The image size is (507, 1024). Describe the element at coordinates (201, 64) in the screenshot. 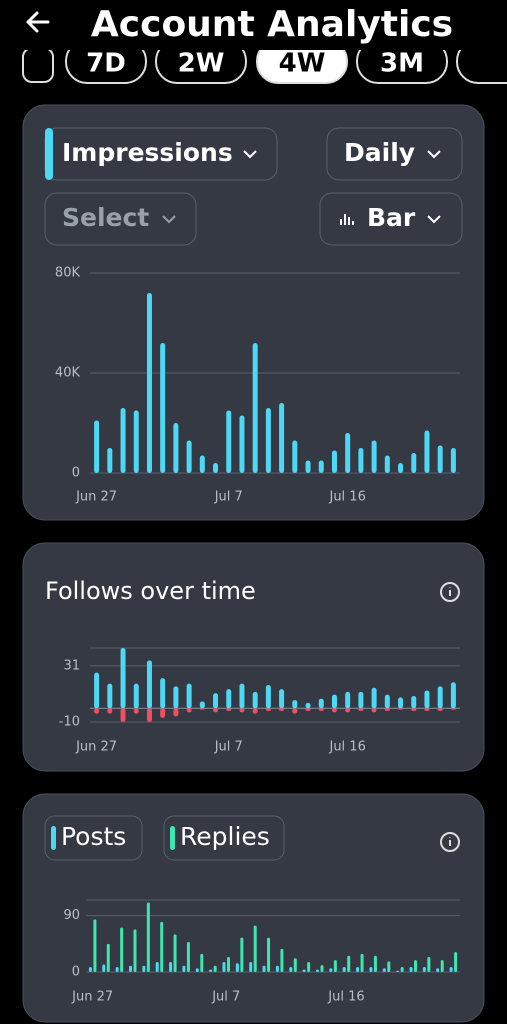

I see `tab-label: 2W` at that location.